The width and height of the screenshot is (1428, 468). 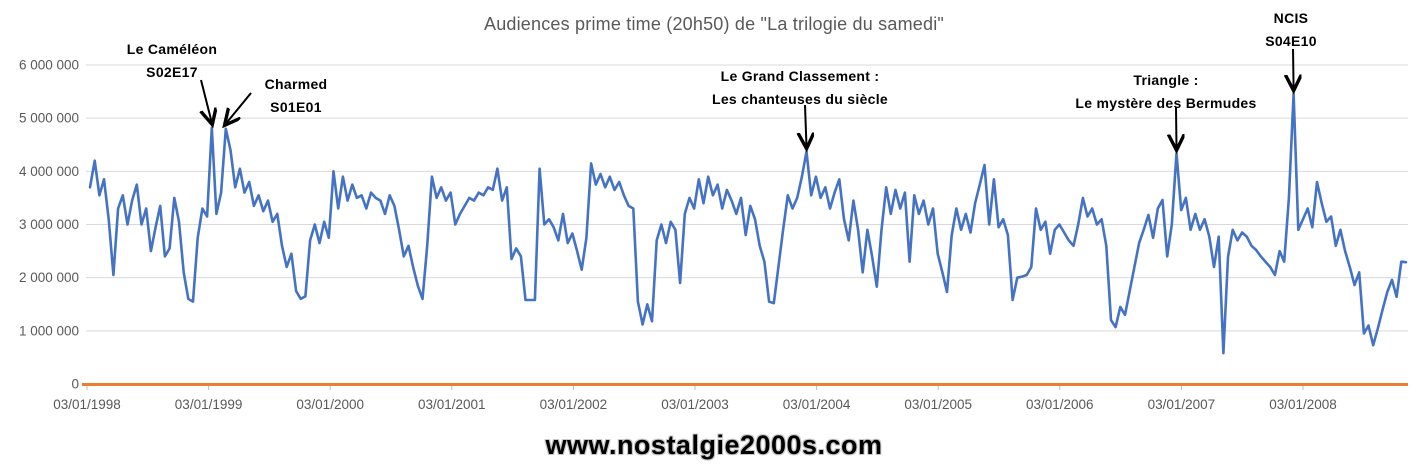 I want to click on x-axis-tick-label: 03/01/2001, so click(x=452, y=404).